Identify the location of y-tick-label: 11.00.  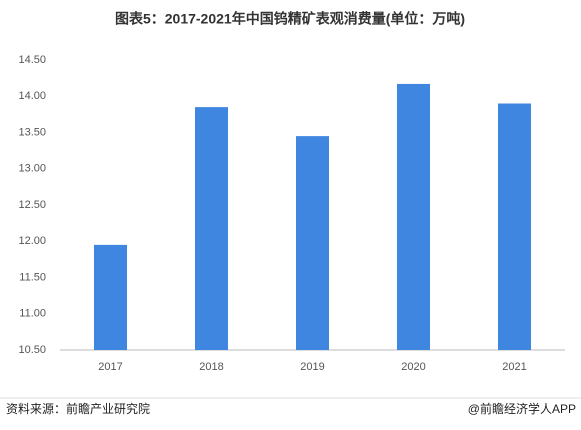
(32, 314).